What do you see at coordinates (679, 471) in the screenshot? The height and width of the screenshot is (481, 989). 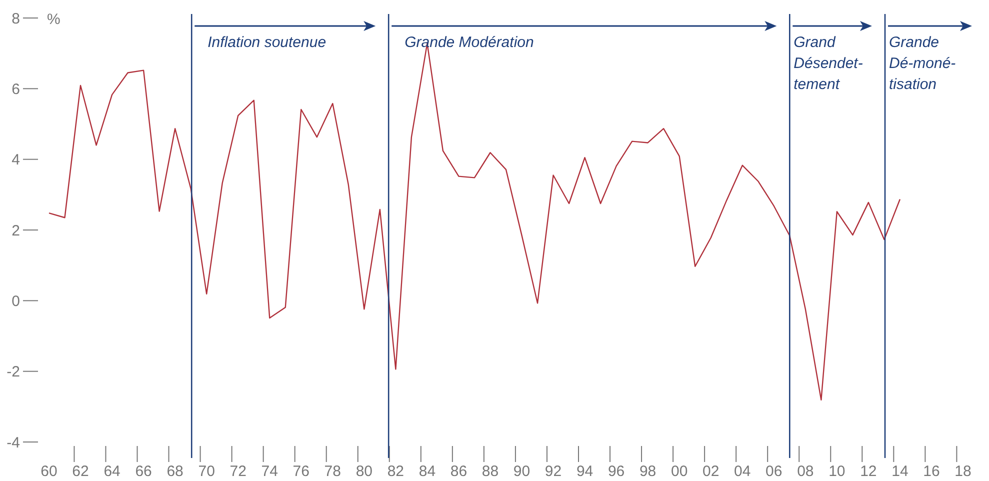 I see `x-tick-label: 00` at bounding box center [679, 471].